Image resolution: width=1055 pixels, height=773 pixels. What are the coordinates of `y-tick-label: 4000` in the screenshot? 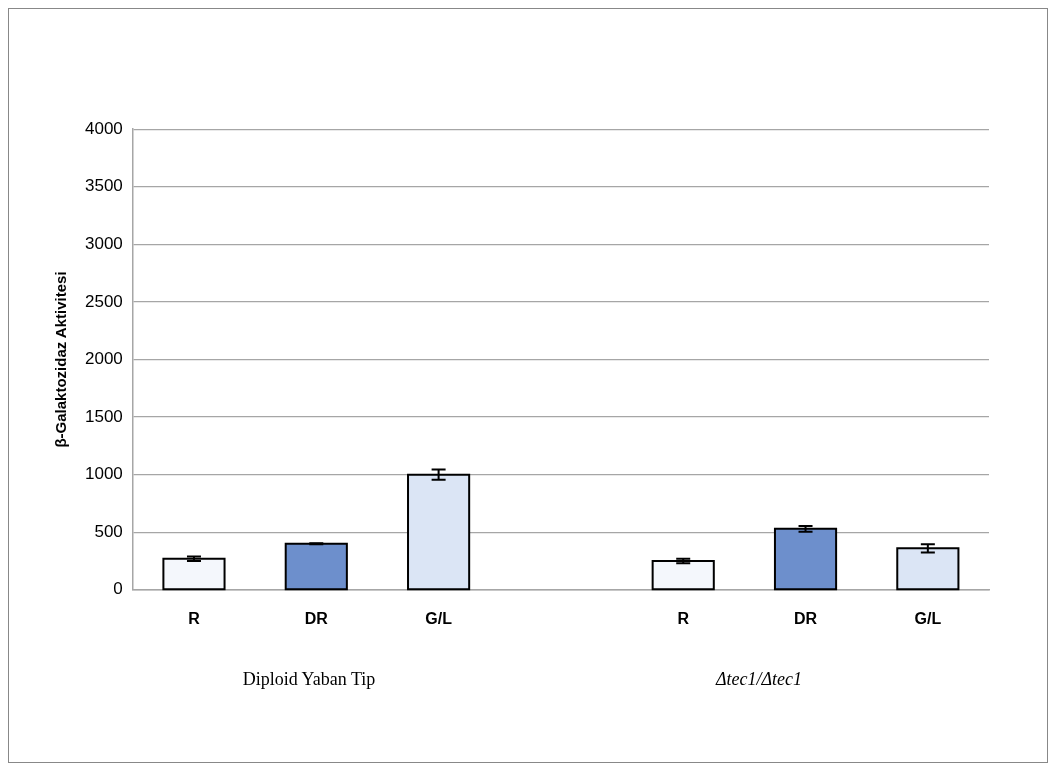 It's located at (103, 128).